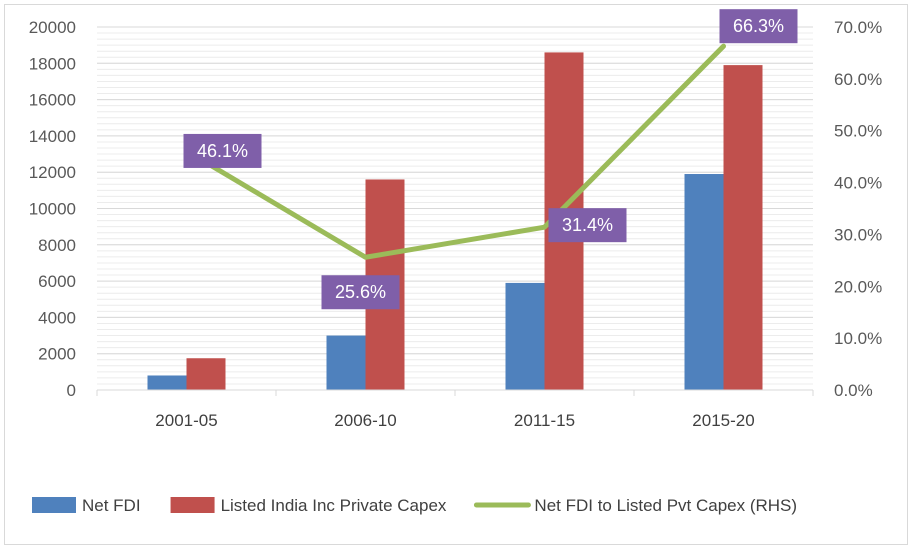  I want to click on left-tick-label: 2000, so click(57, 354).